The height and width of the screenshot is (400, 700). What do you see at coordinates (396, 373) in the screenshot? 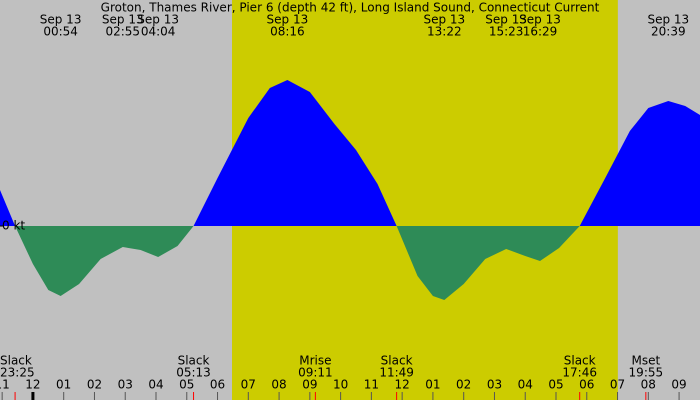
I see `event-time: 11:49` at bounding box center [396, 373].